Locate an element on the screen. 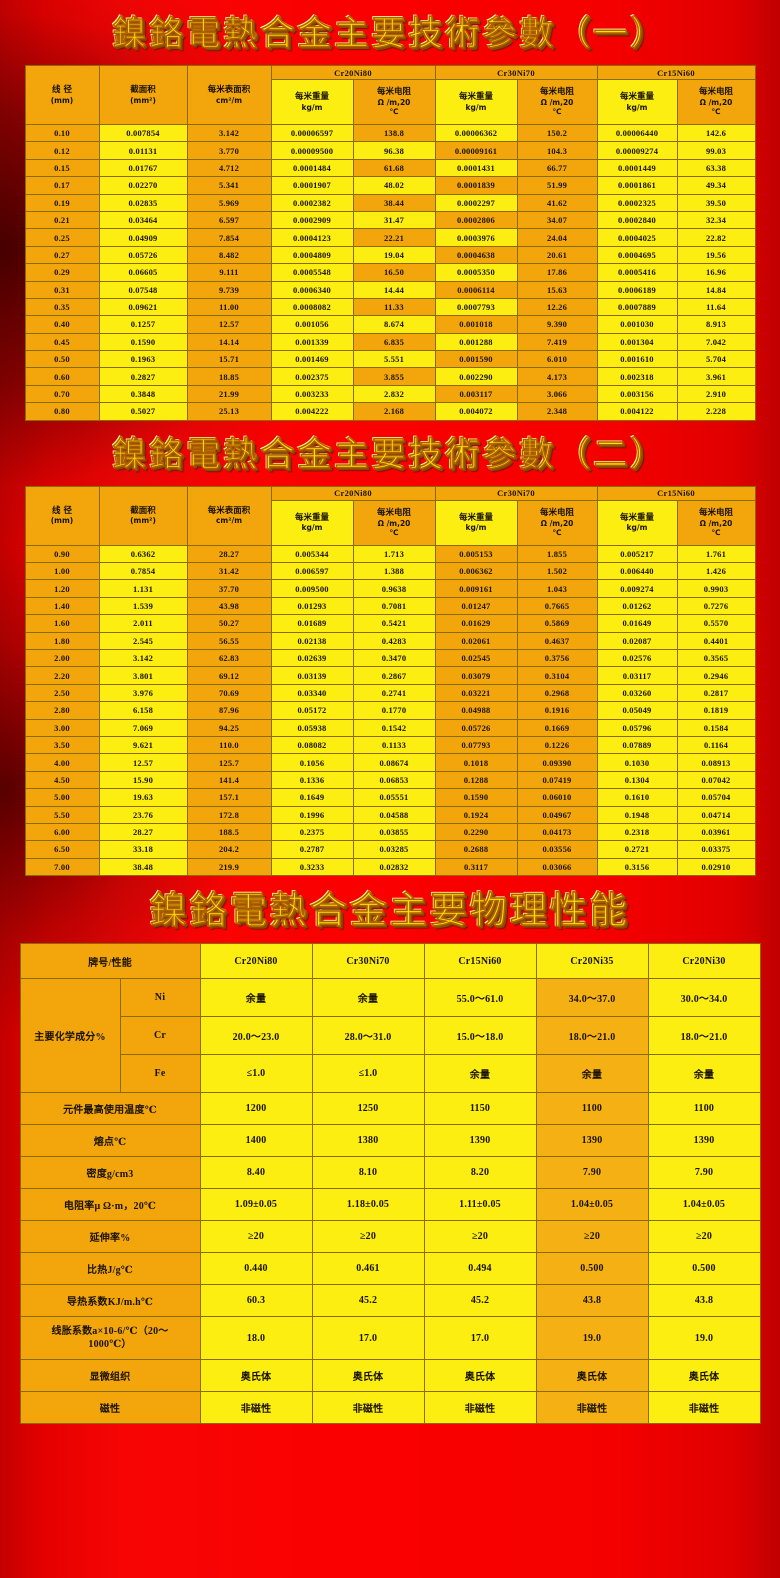  table-cell: 0.4283 is located at coordinates (394, 640).